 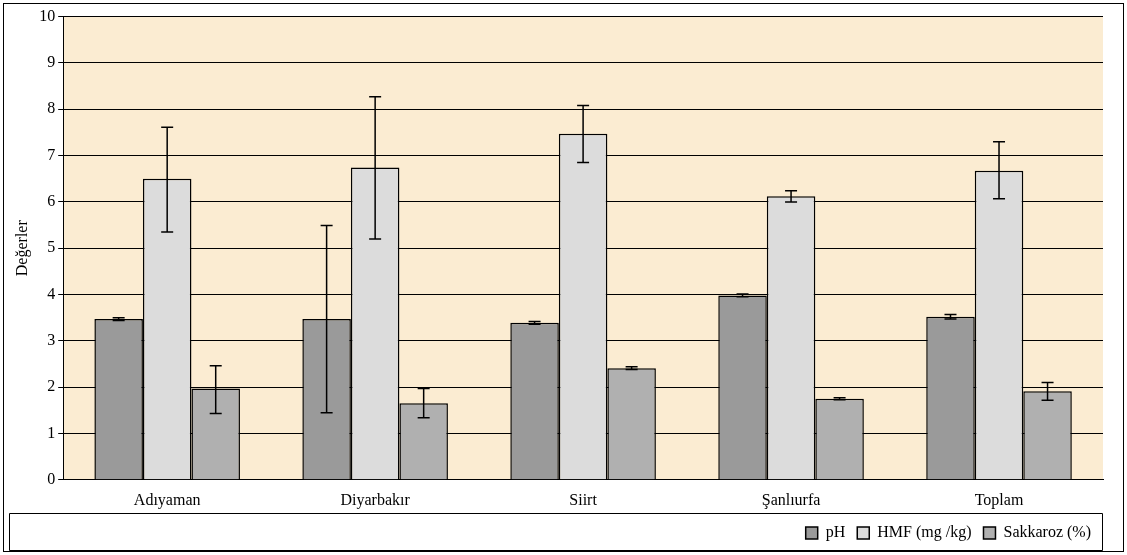 I want to click on x-tick-label: Diyarbakır, so click(x=375, y=499).